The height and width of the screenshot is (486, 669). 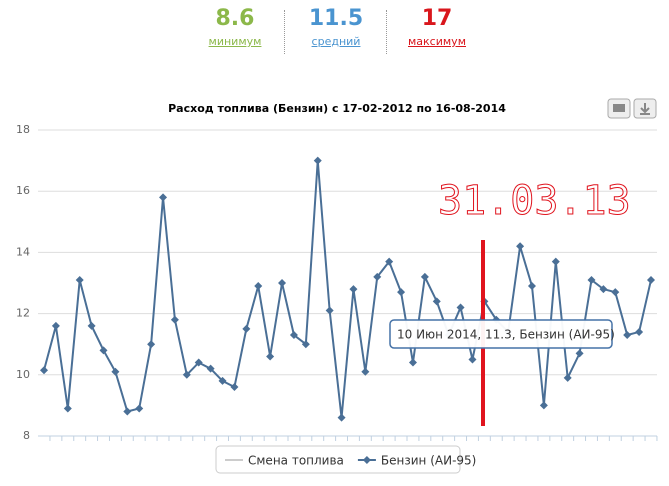 What do you see at coordinates (437, 41) in the screenshot?
I see `stat-label: максимум` at bounding box center [437, 41].